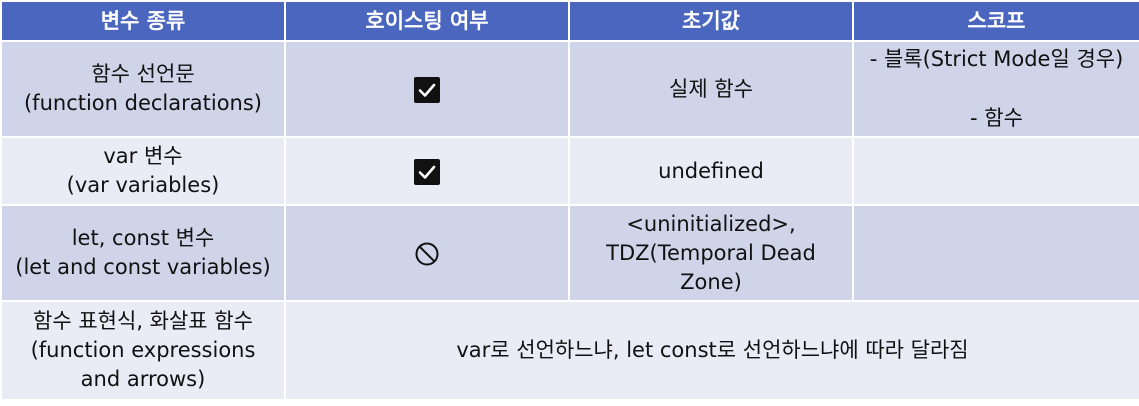 This screenshot has width=1139, height=406. What do you see at coordinates (995, 89) in the screenshot?
I see `scope-cell: - 블록(Strict Mode일 경우) - 함수` at bounding box center [995, 89].